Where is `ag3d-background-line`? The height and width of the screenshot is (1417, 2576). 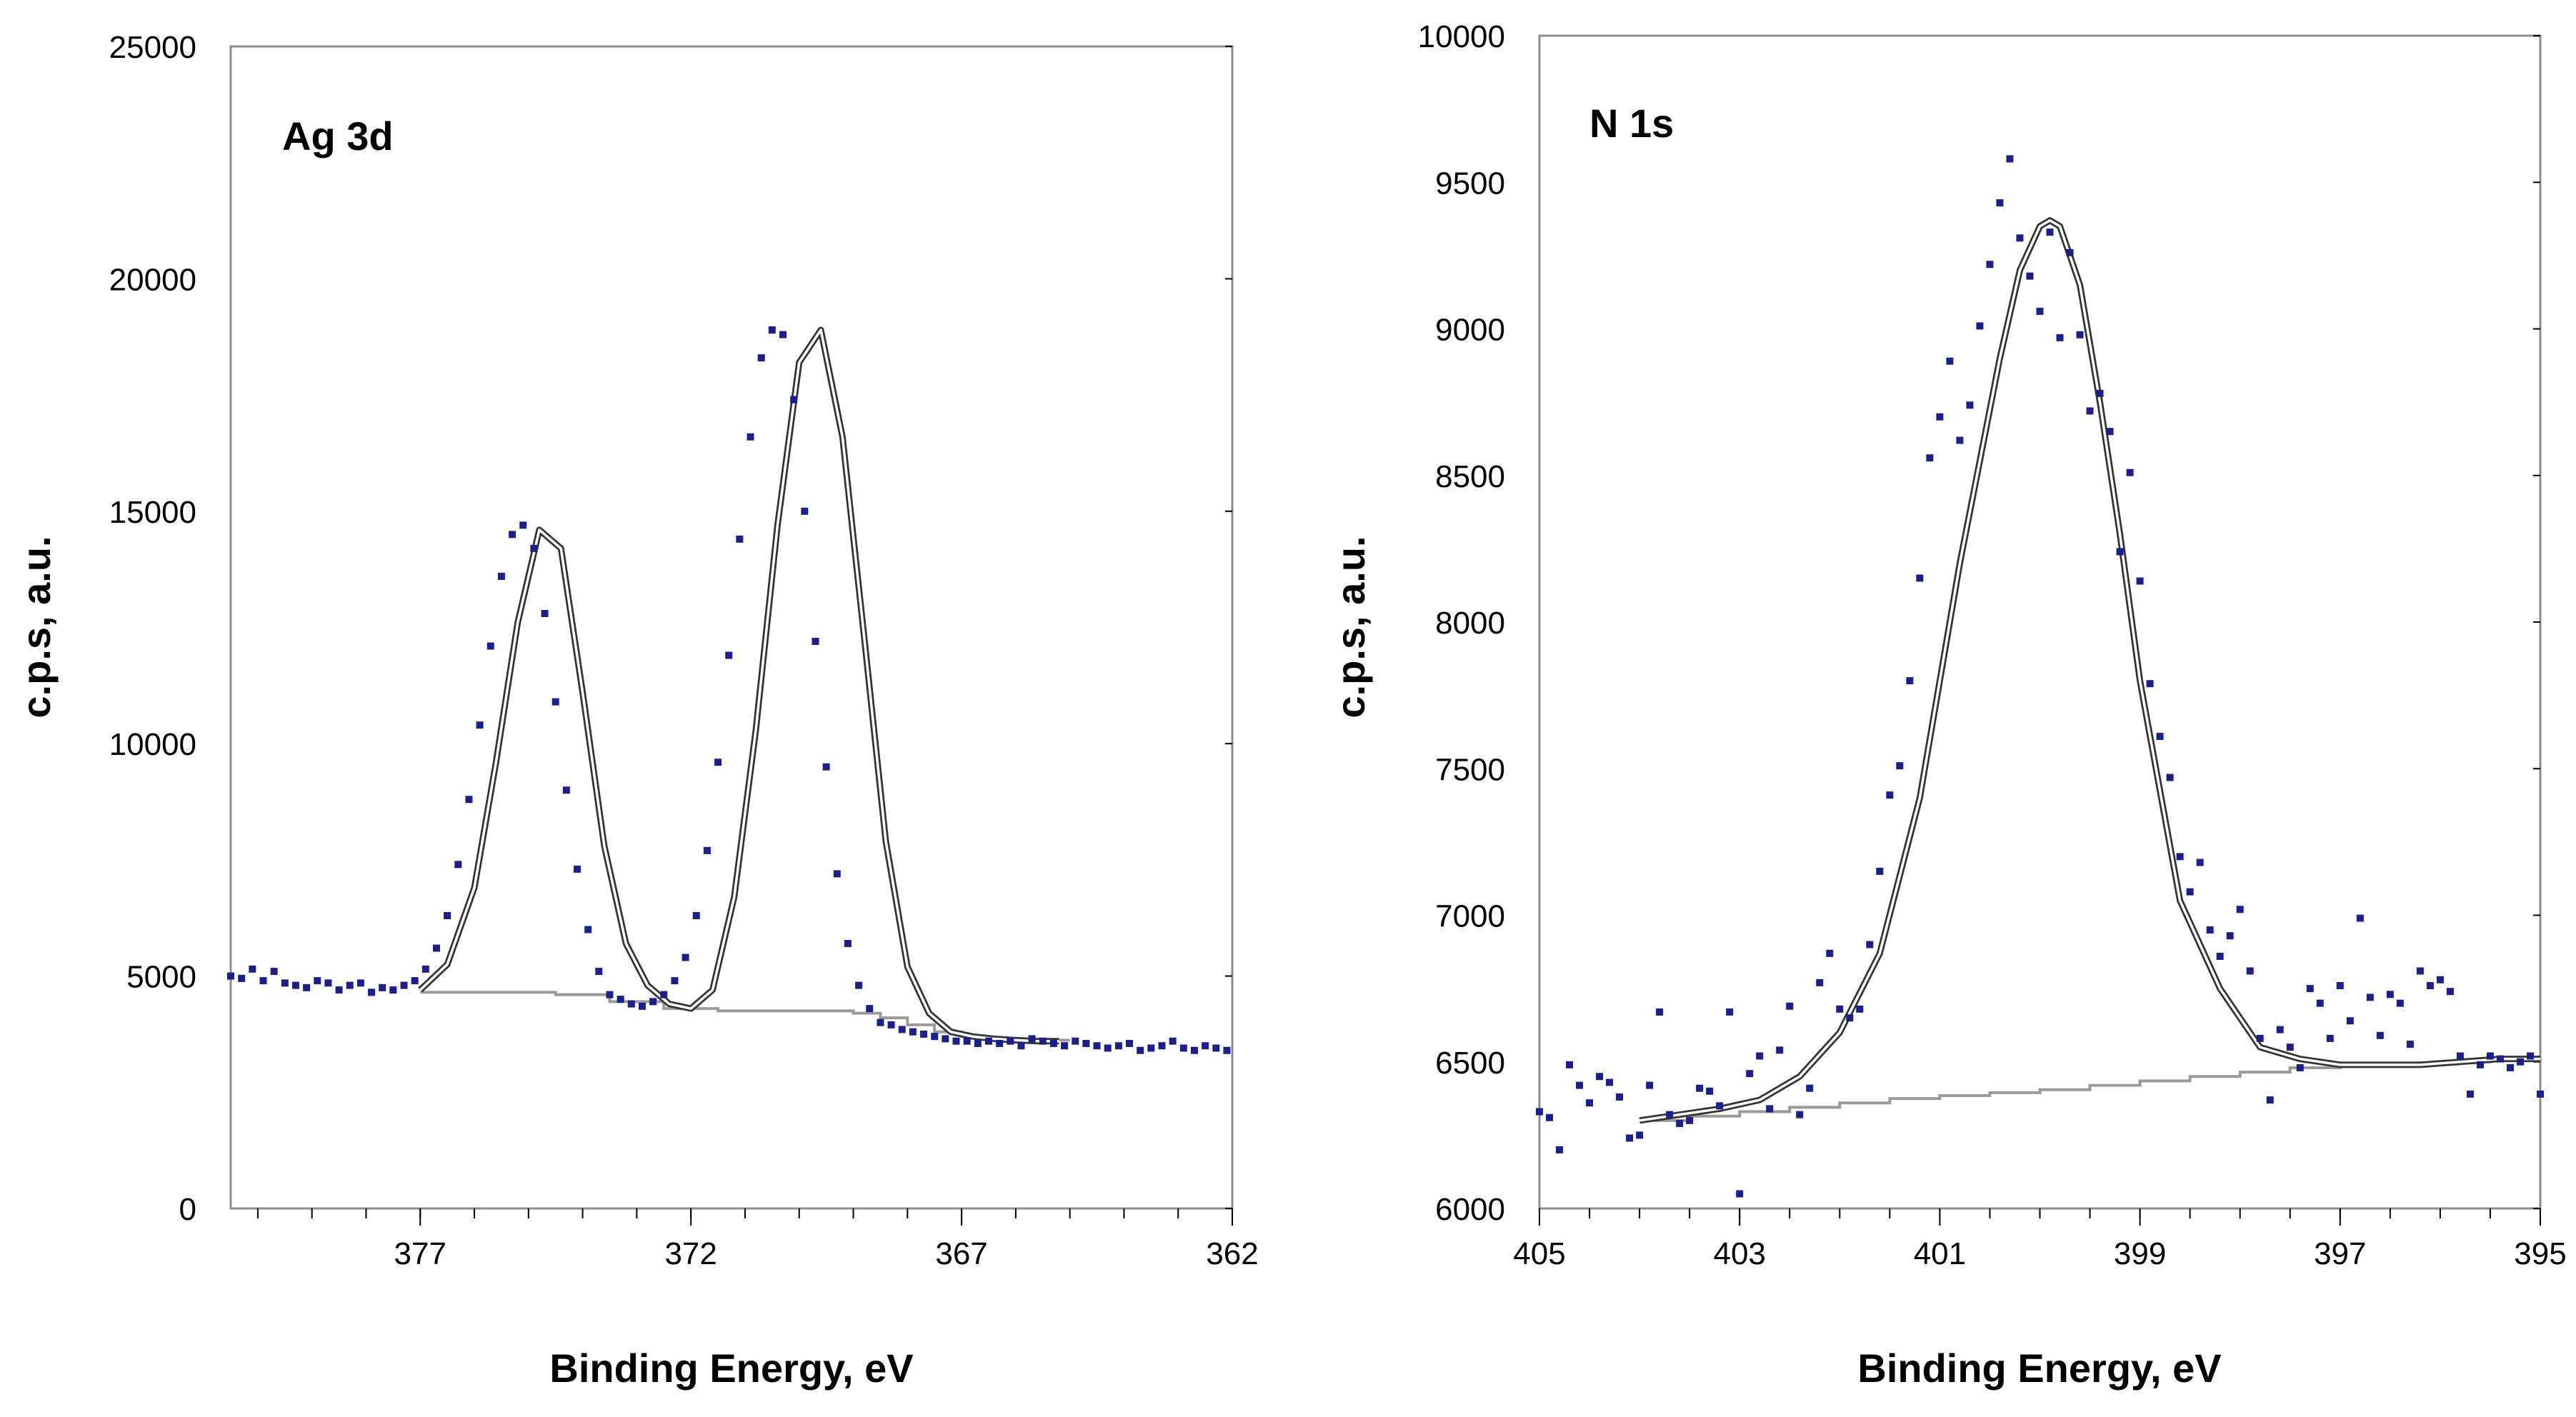 ag3d-background-line is located at coordinates (745, 1017).